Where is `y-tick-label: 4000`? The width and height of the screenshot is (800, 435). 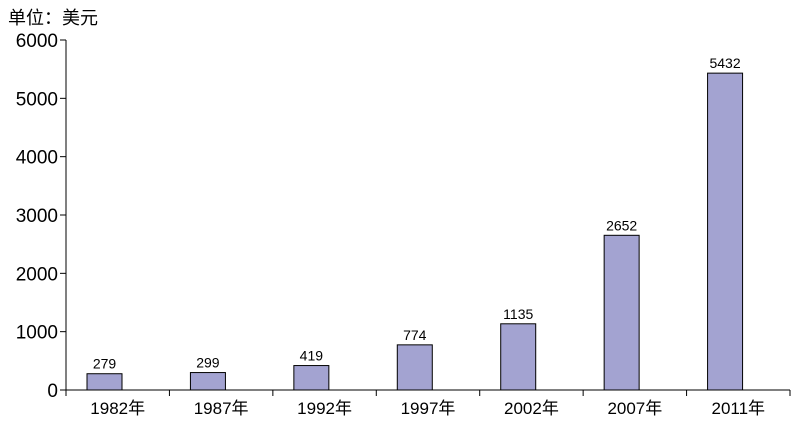
y-tick-label: 4000 is located at coordinates (37, 158).